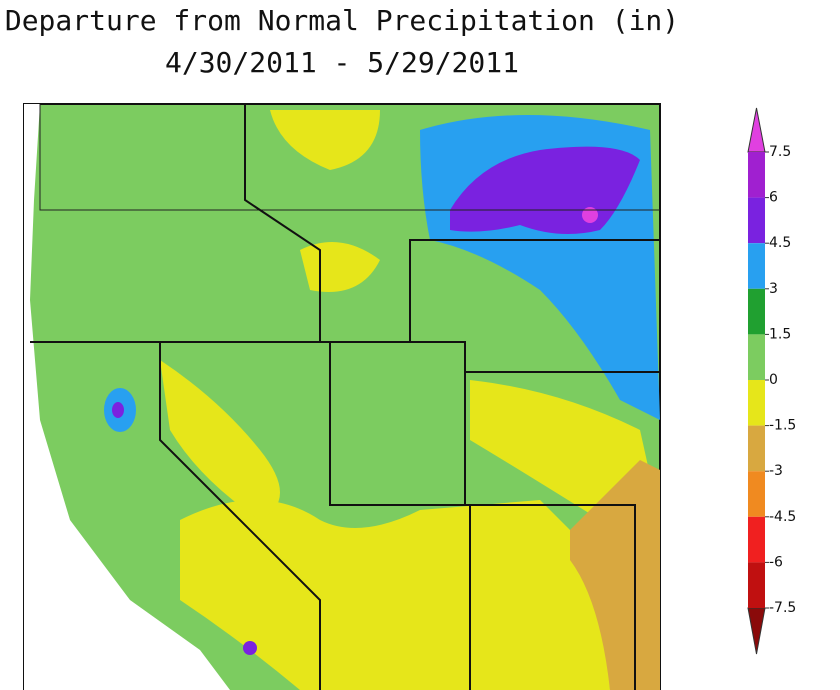 The width and height of the screenshot is (840, 690). I want to click on map-title: Departure from Normal Precipitation (in), so click(342, 20).